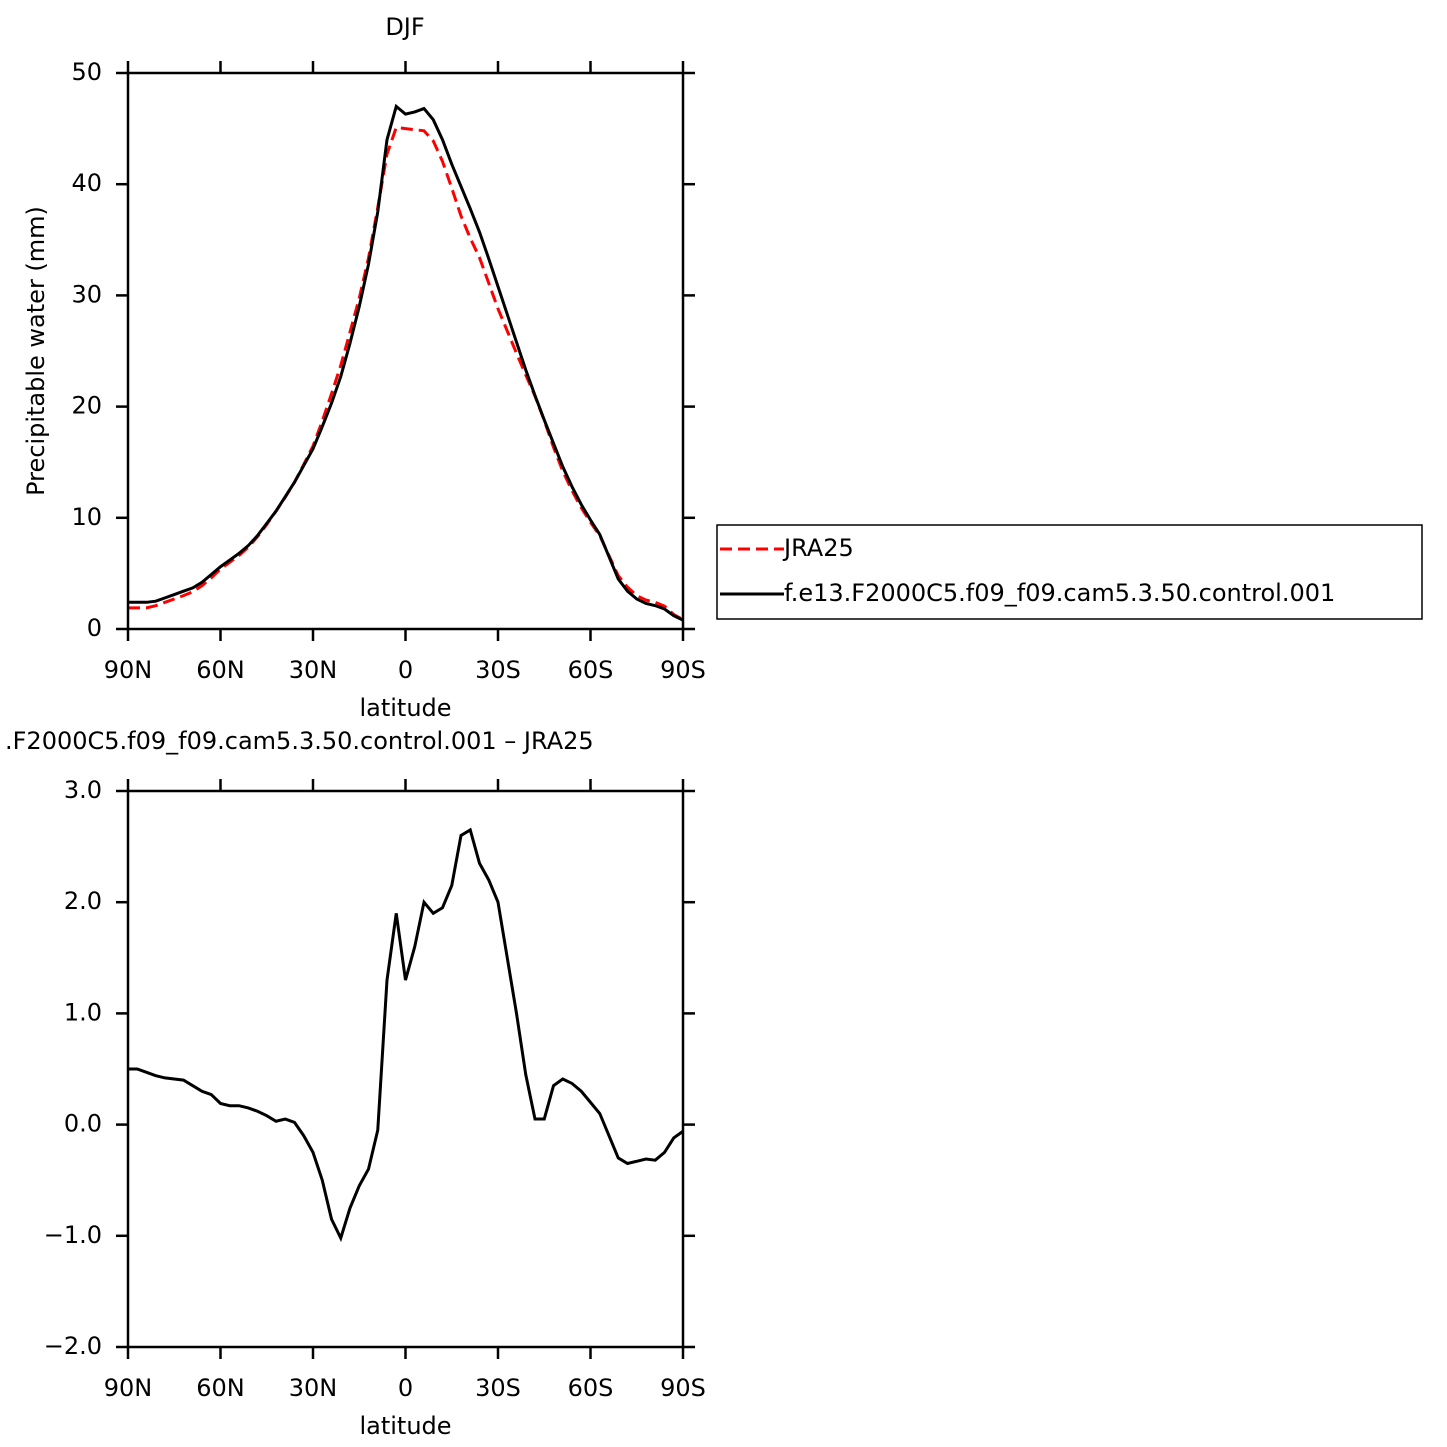 The image size is (1447, 1447). Describe the element at coordinates (83, 1012) in the screenshot. I see `y-tick-label: 1.0` at that location.